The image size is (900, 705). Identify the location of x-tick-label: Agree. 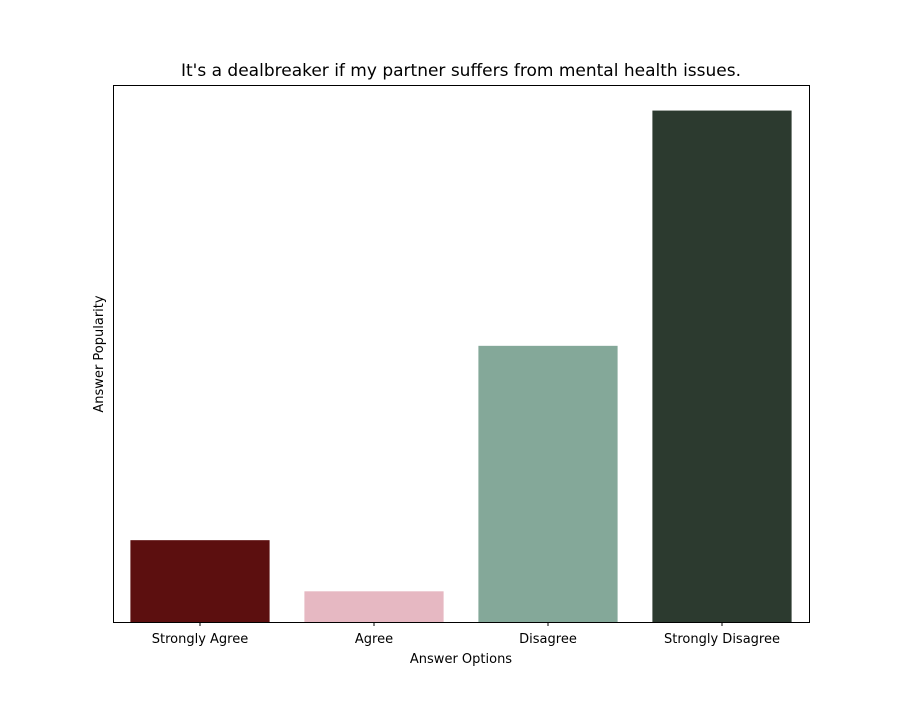
(374, 639).